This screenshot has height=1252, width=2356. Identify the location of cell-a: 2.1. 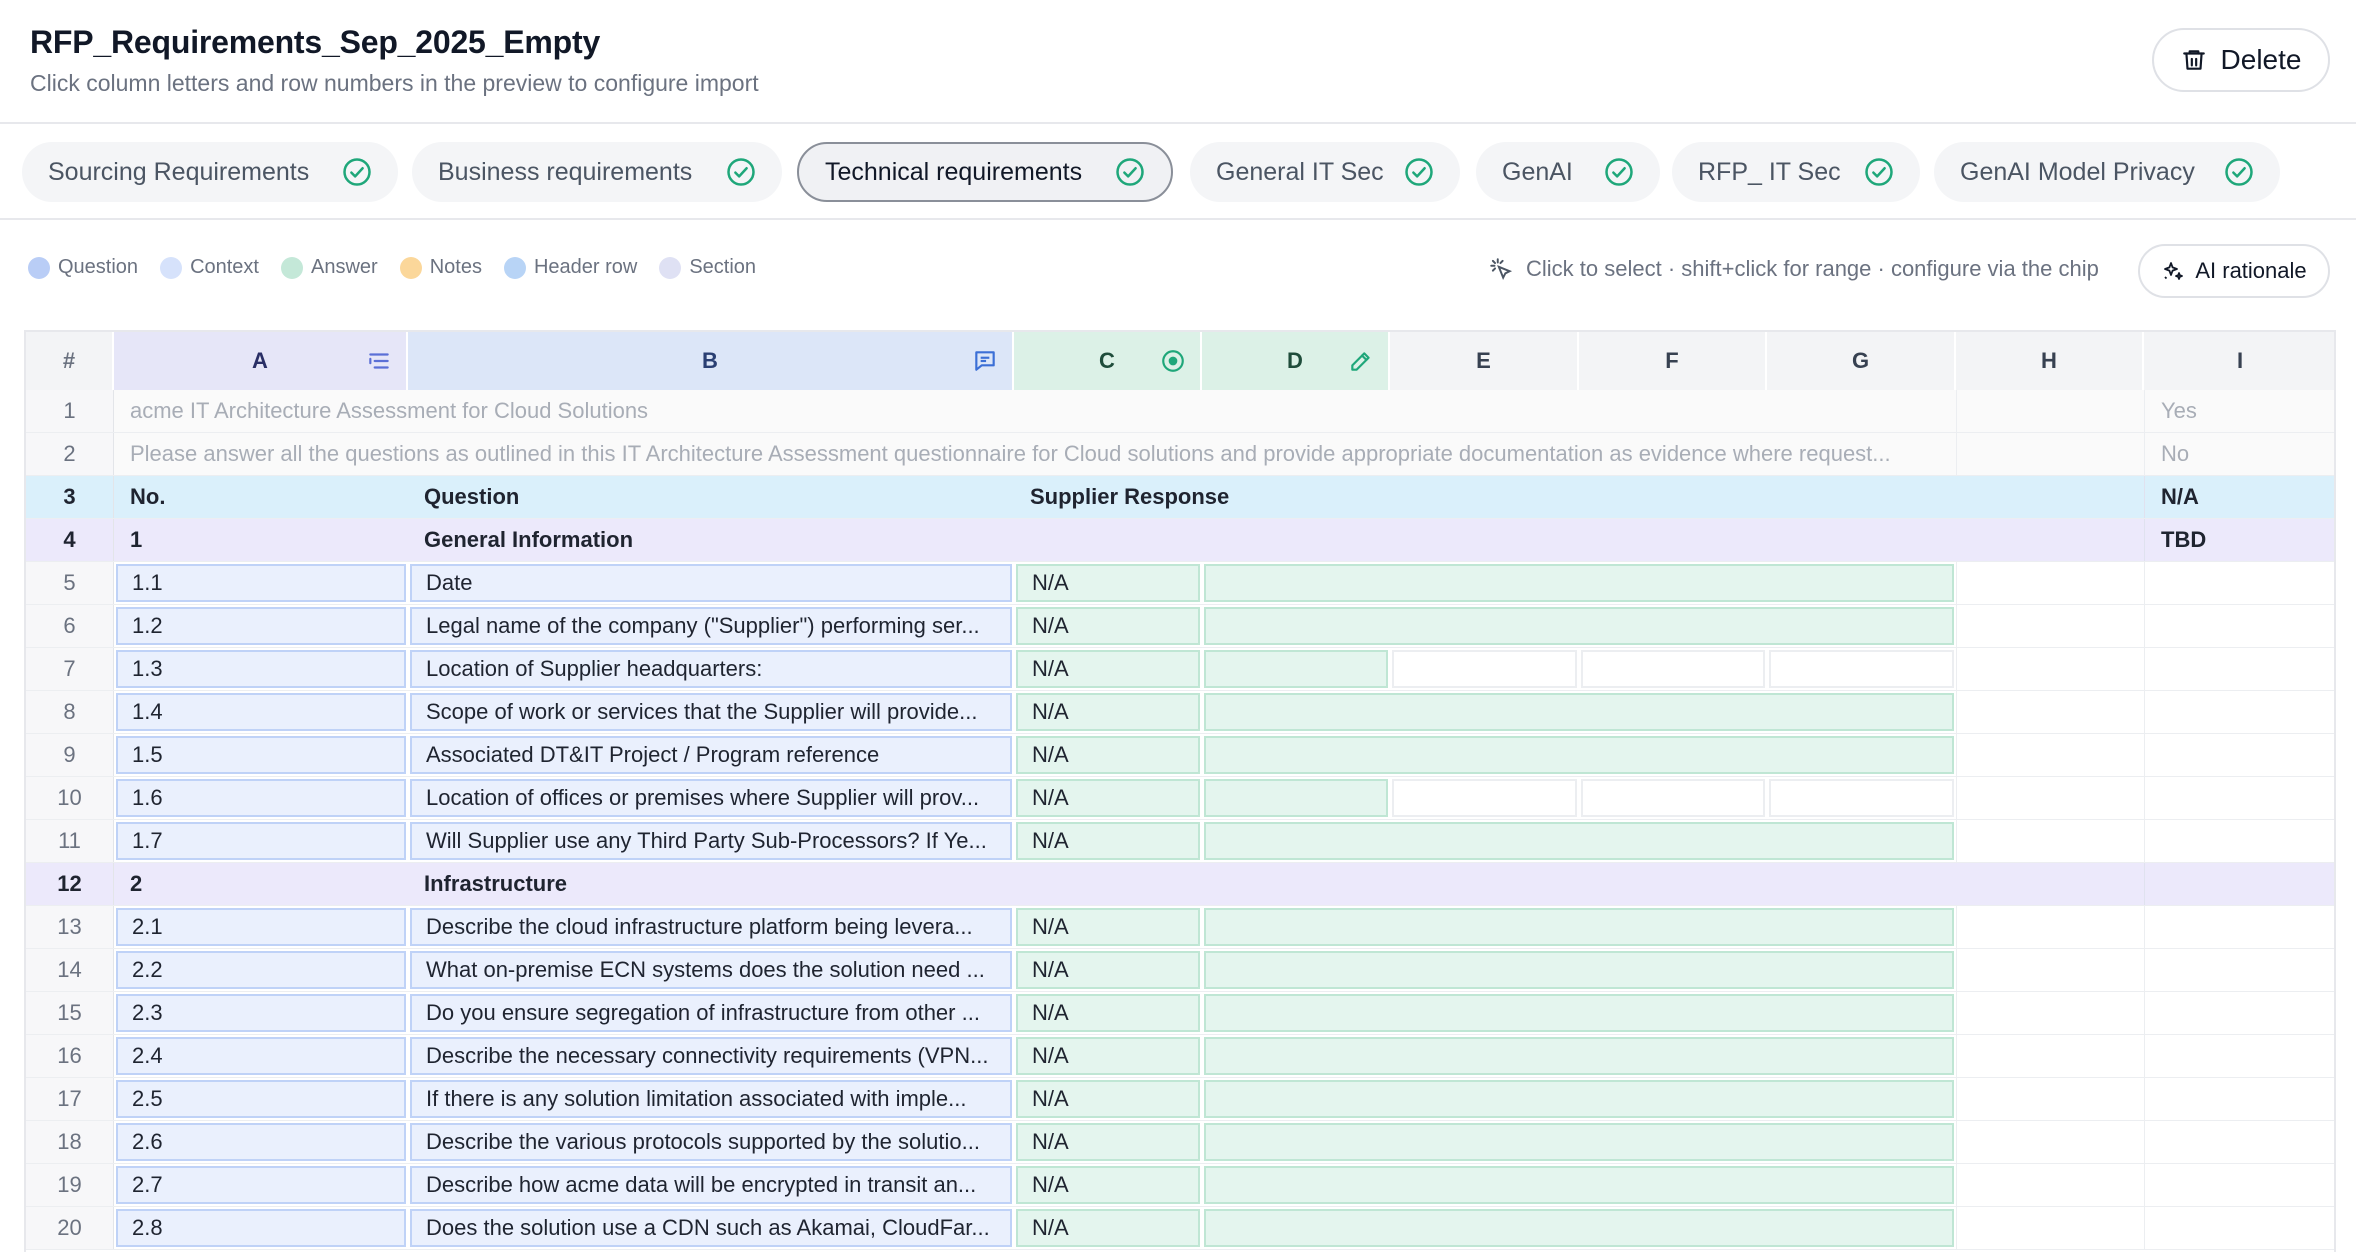
(261, 927).